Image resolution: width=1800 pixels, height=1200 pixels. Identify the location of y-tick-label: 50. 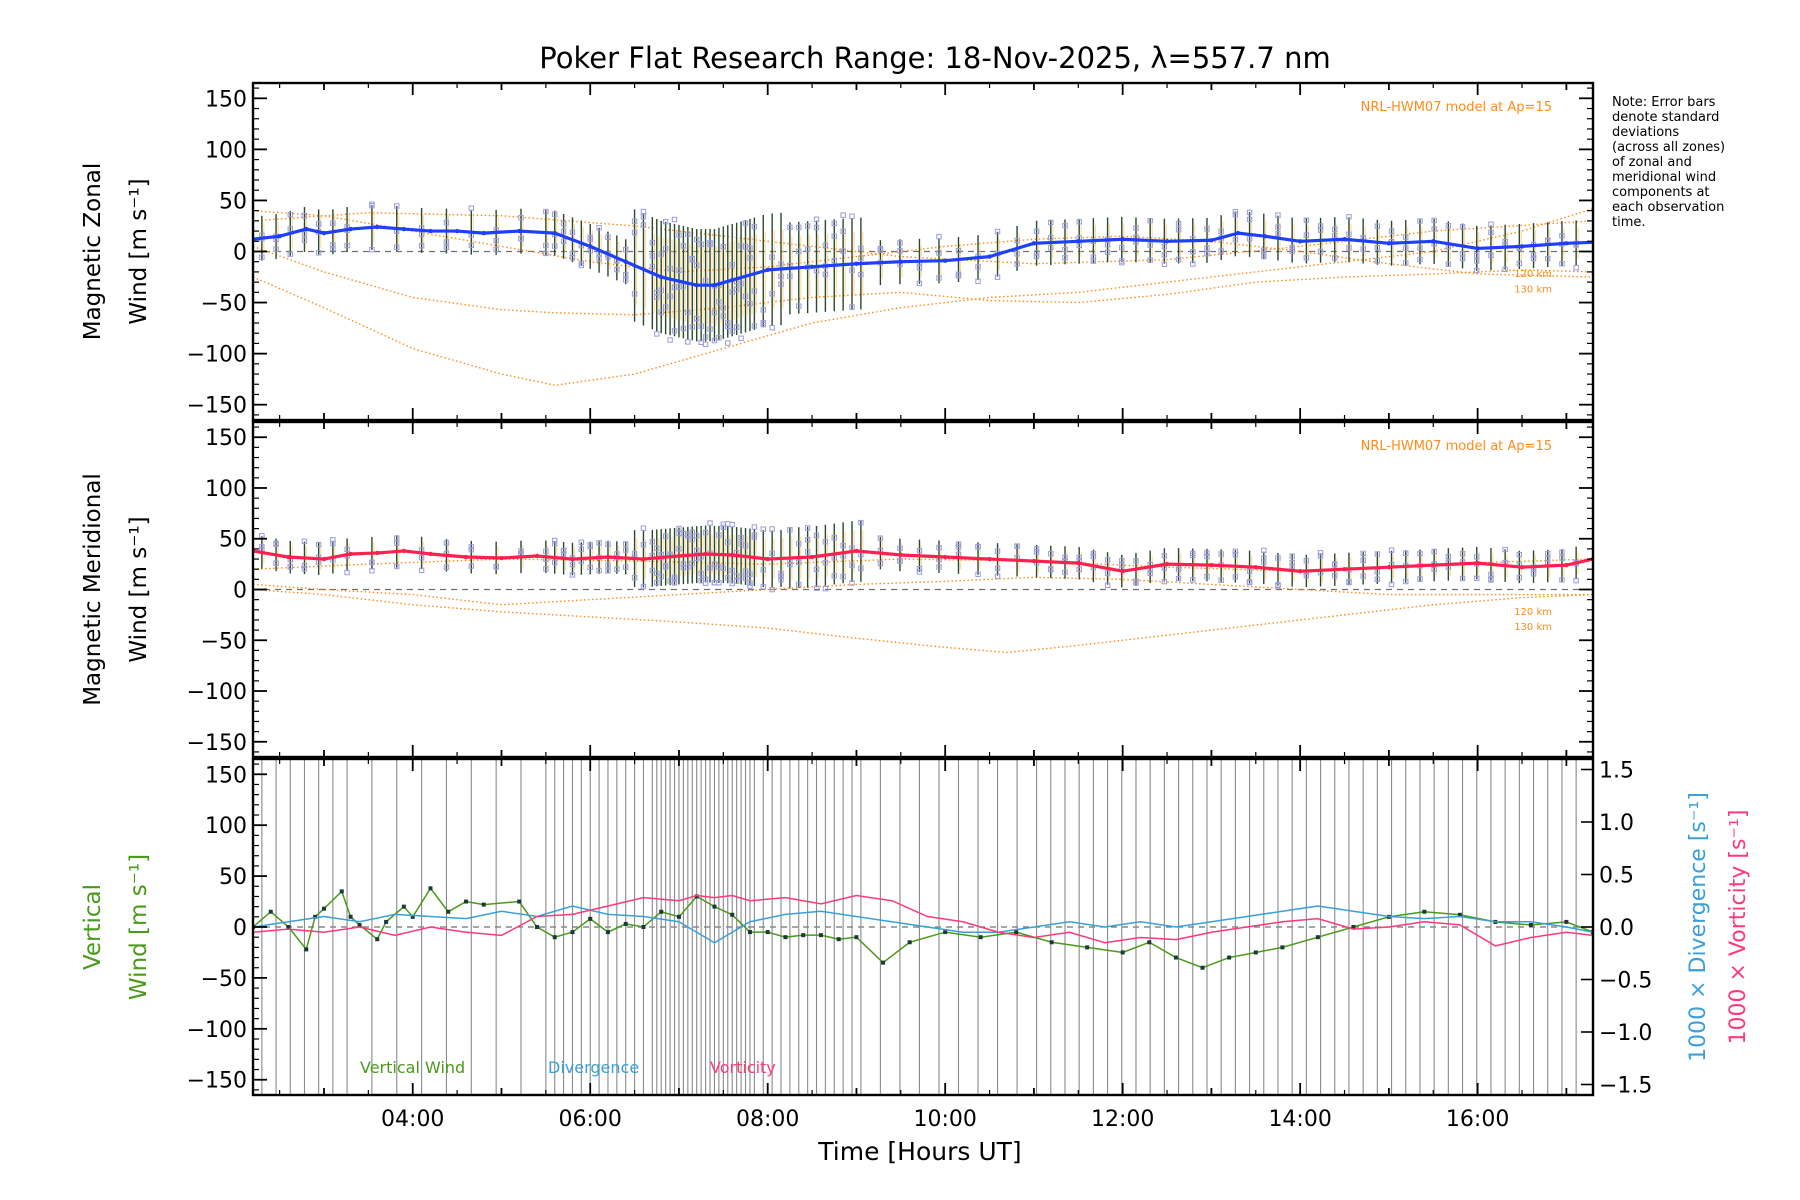
(233, 201).